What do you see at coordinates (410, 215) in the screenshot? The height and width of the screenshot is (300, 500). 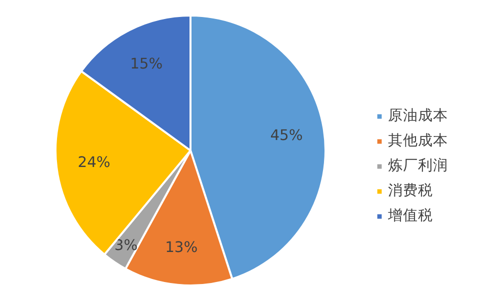 I see `legend-label: 增值税` at bounding box center [410, 215].